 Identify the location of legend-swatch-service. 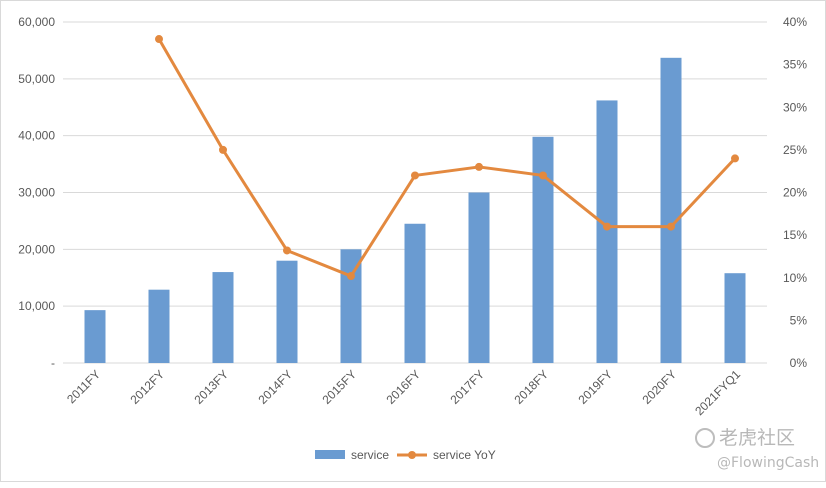
(330, 454).